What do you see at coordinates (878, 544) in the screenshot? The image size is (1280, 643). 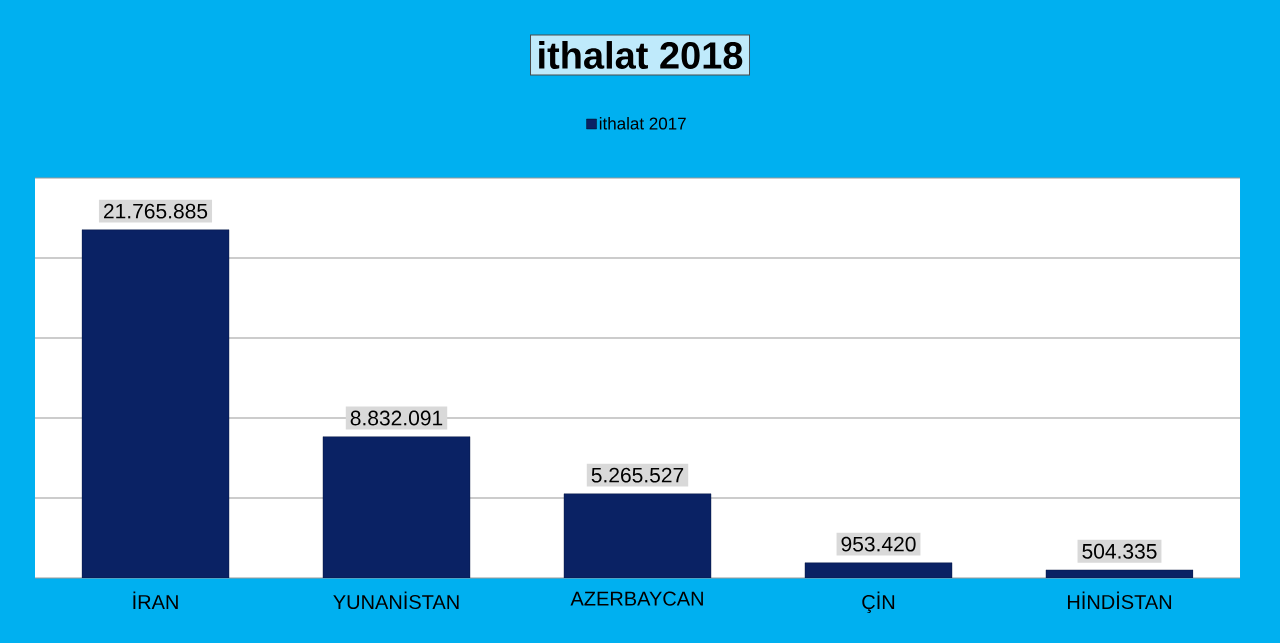 I see `data-label: 953.420` at bounding box center [878, 544].